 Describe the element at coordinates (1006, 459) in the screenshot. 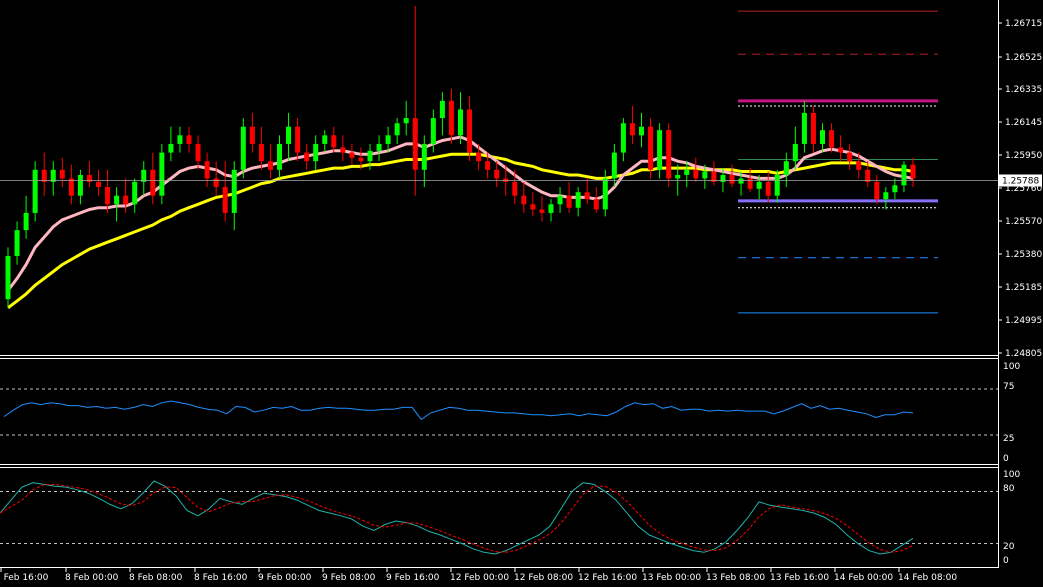

I see `rsi-tick-label: 0` at that location.